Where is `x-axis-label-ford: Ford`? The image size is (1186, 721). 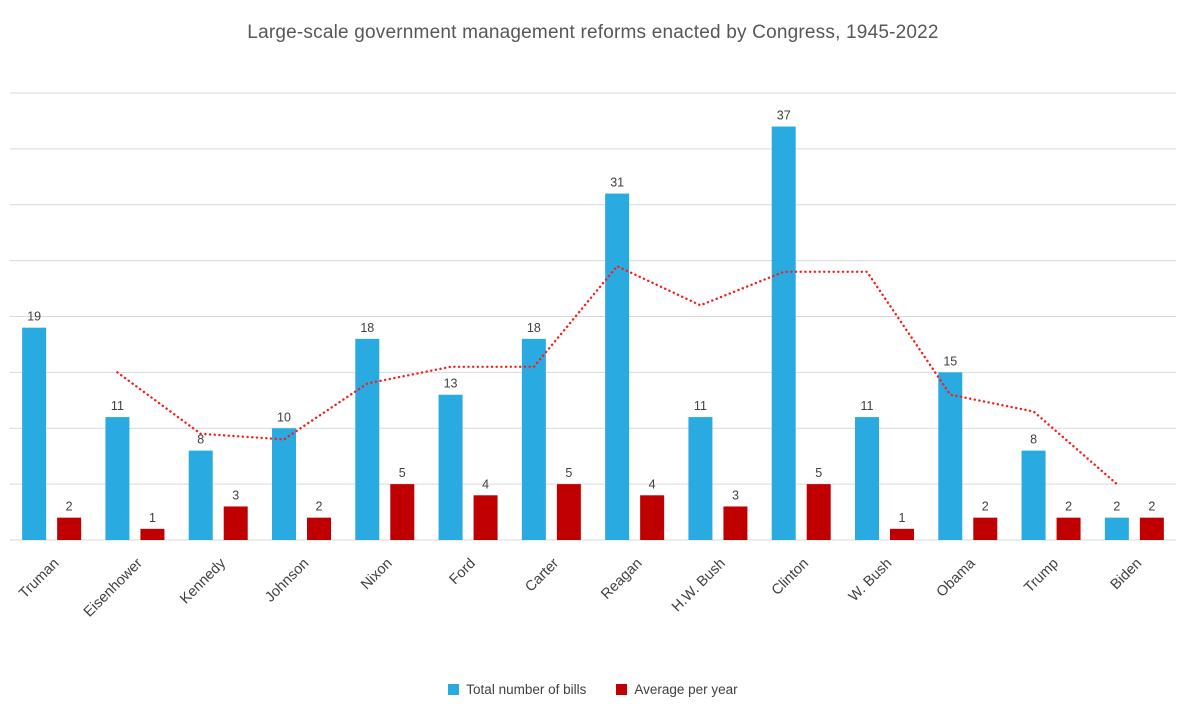 x-axis-label-ford: Ford is located at coordinates (462, 572).